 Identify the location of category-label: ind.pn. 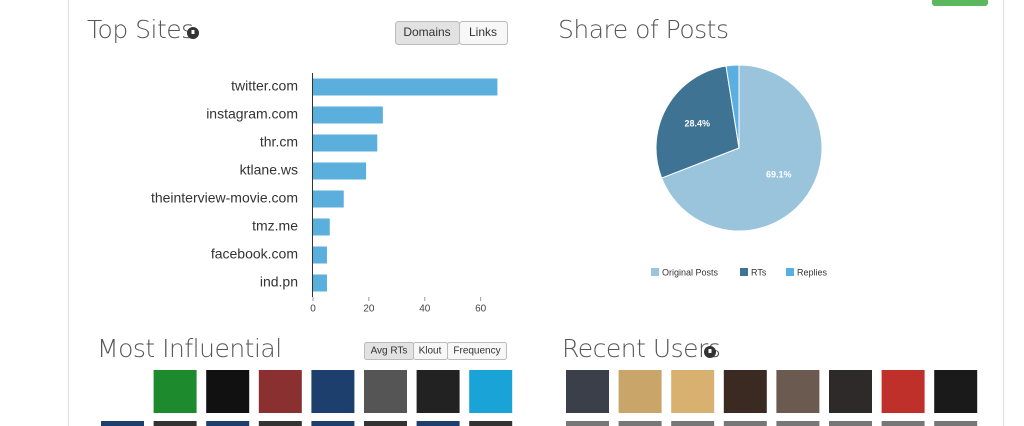
(279, 282).